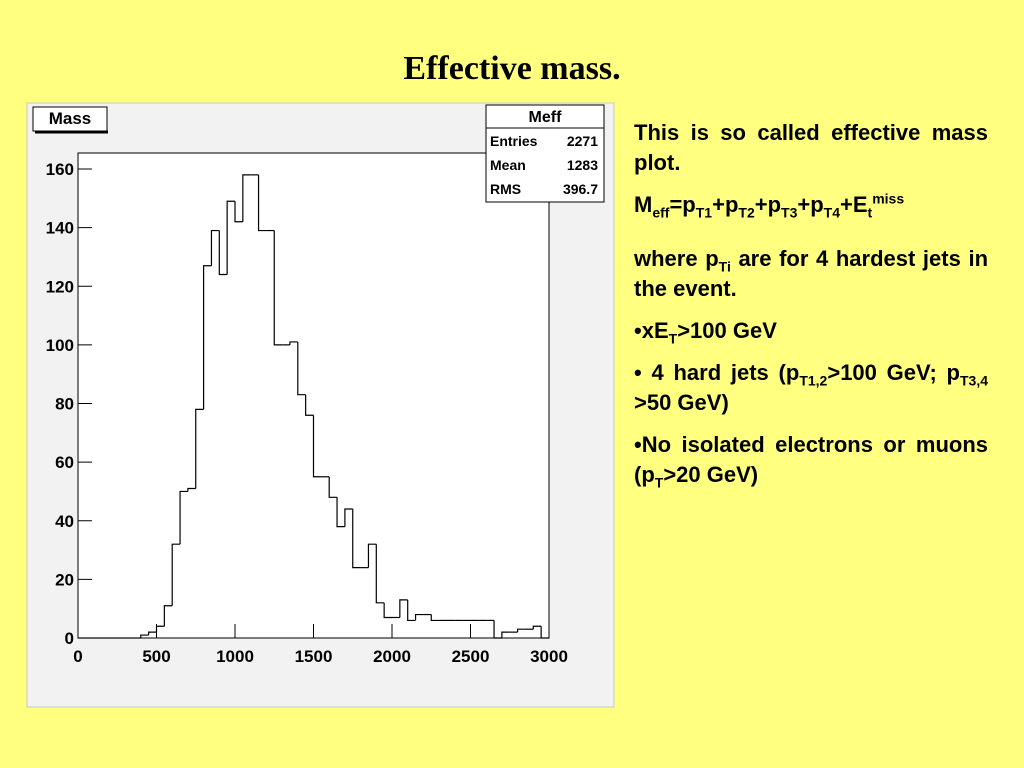 Image resolution: width=1024 pixels, height=768 pixels. I want to click on t: >50 GeV), so click(681, 402).